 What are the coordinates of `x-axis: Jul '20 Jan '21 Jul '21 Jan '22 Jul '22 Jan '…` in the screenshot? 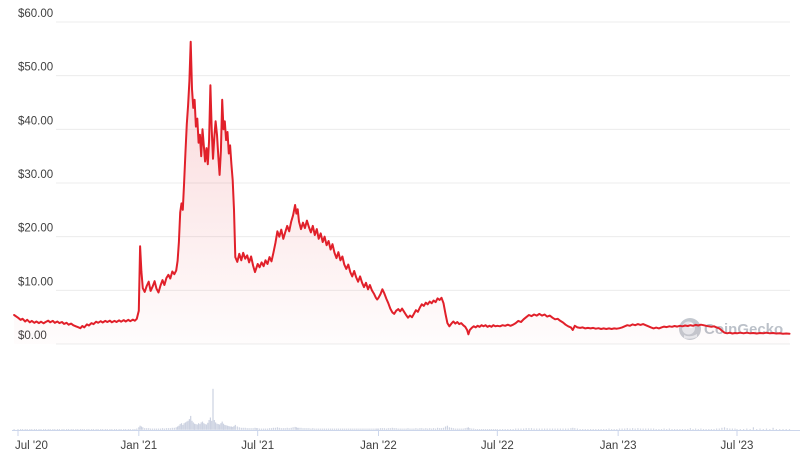 It's located at (406, 441).